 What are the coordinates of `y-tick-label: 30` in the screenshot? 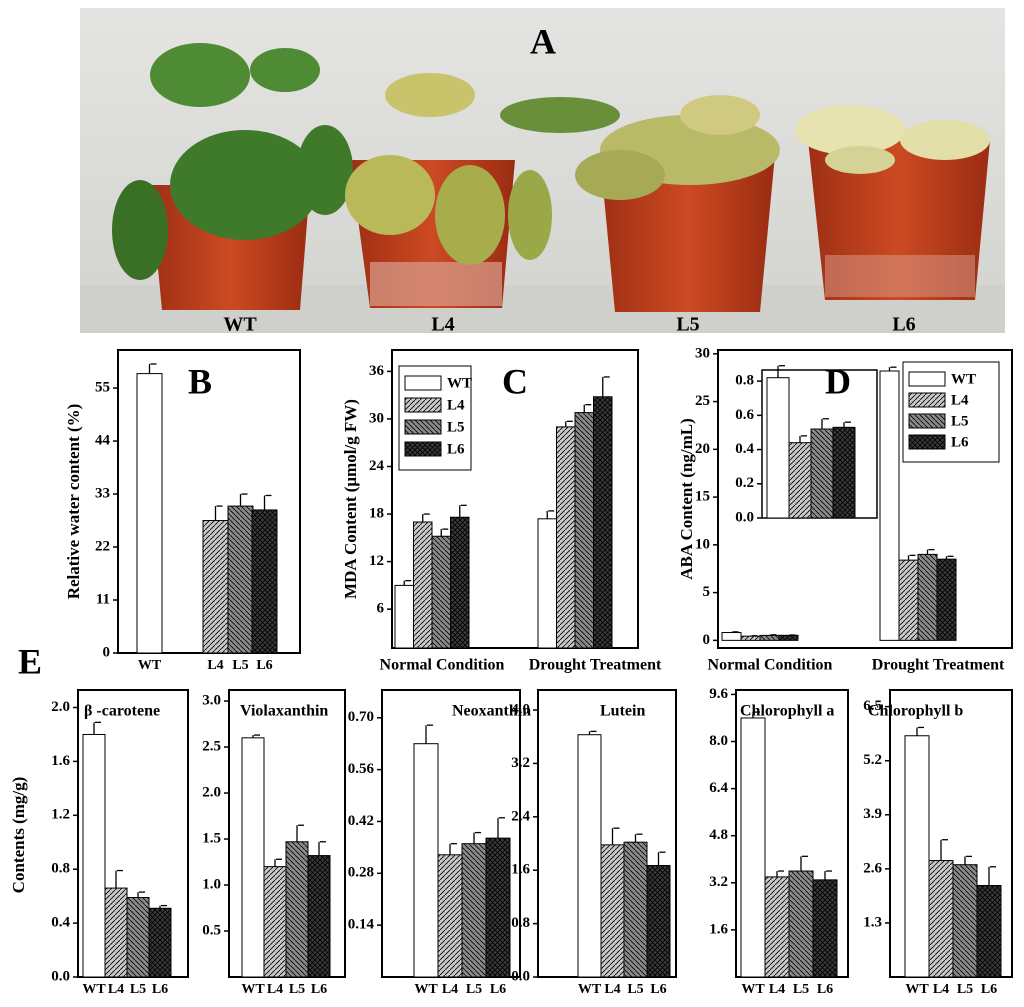 It's located at (376, 418).